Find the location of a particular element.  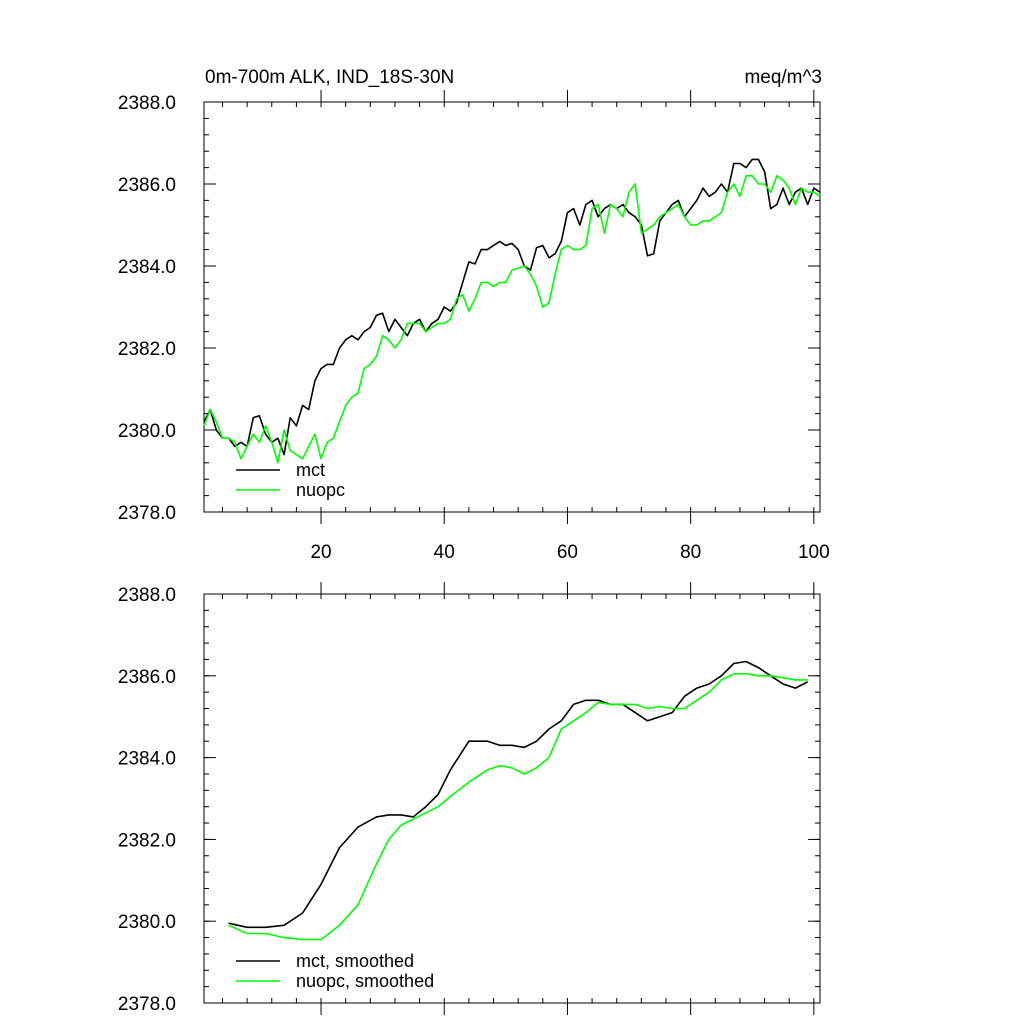

top-legend-label: mct is located at coordinates (310, 470).